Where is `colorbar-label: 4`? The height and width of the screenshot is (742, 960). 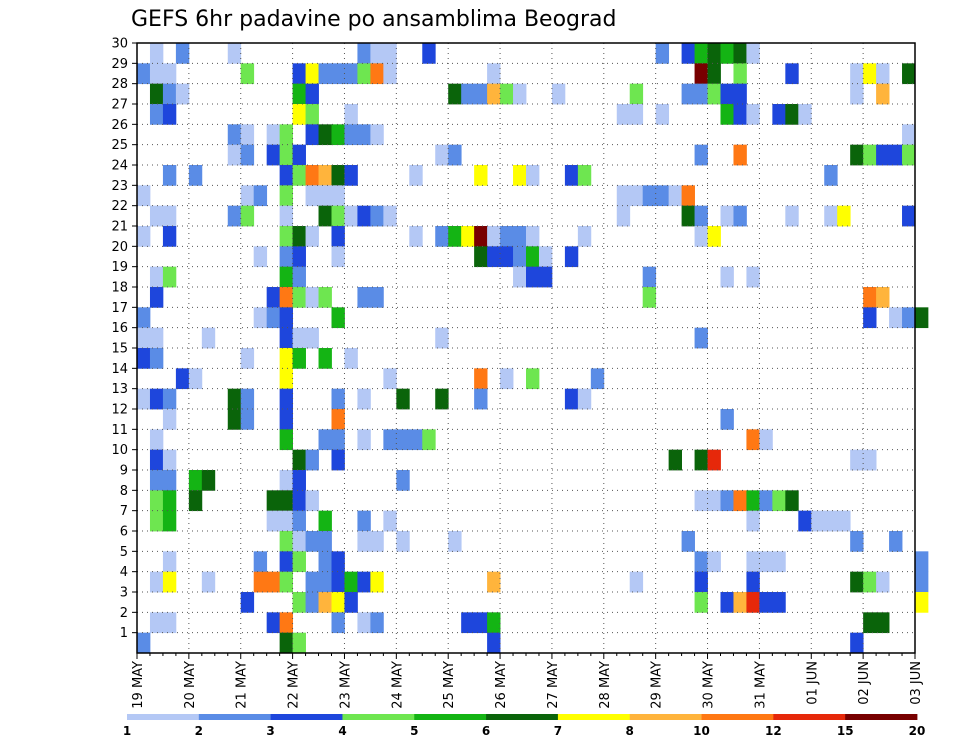 colorbar-label: 4 is located at coordinates (342, 731).